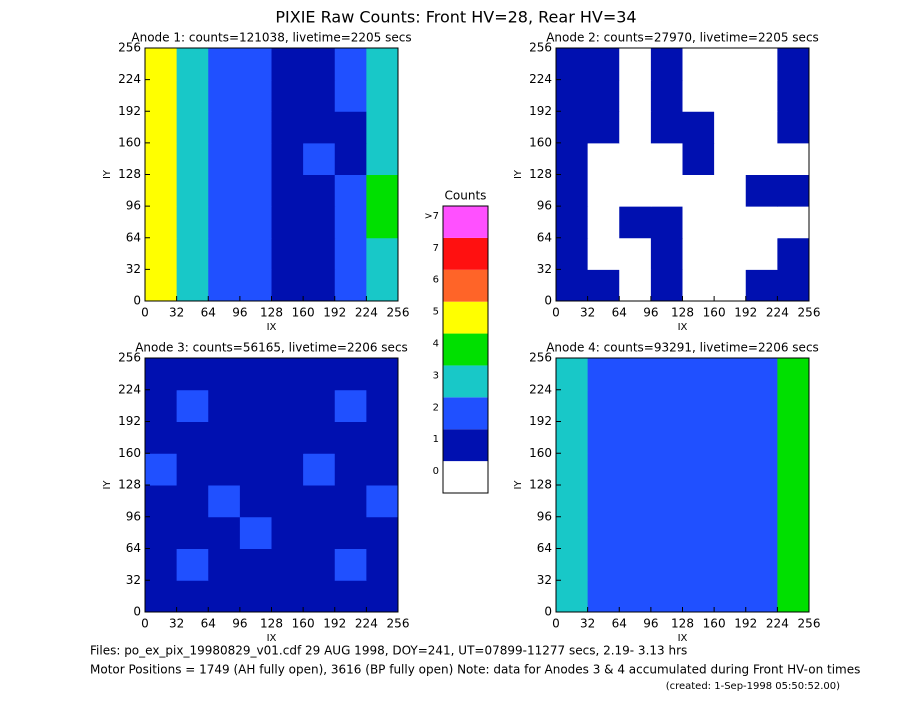  I want to click on x-axis-label: IX, so click(272, 327).